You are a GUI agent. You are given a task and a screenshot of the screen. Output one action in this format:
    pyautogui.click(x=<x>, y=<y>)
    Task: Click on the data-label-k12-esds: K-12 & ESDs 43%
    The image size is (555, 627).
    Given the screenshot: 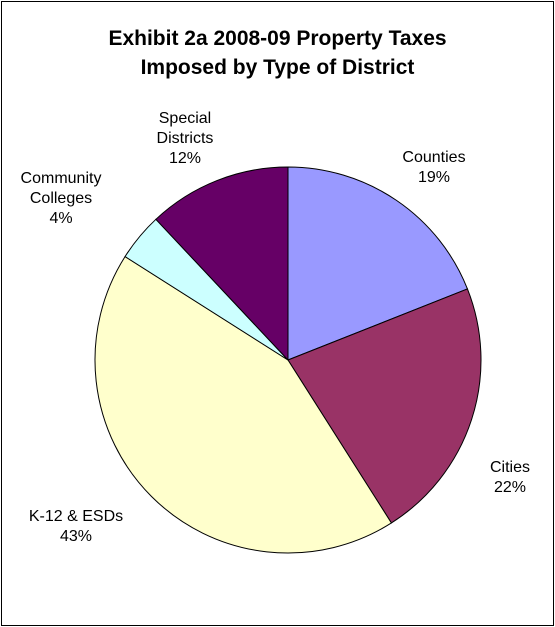 What is the action you would take?
    pyautogui.click(x=76, y=526)
    